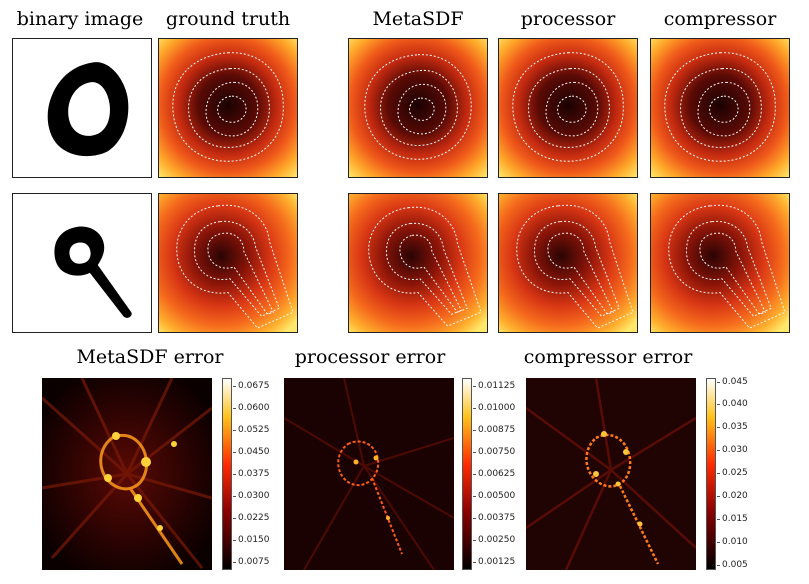 The image size is (809, 584). Describe the element at coordinates (611, 474) in the screenshot. I see `error-map-compressor` at that location.